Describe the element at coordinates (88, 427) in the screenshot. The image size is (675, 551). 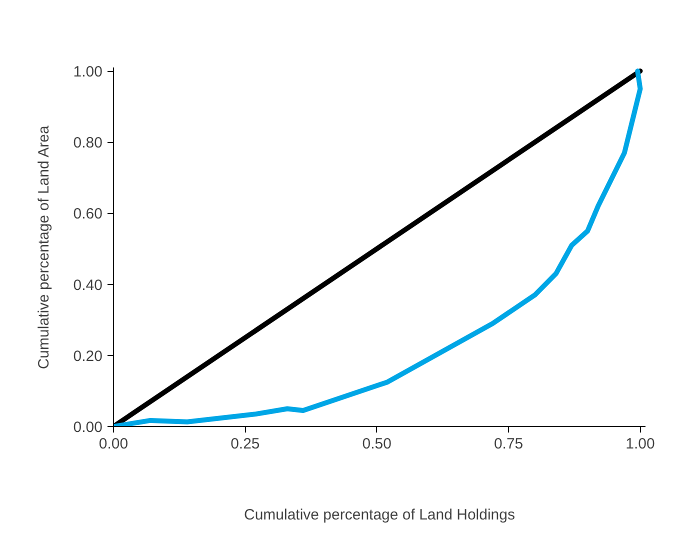
I see `y-tick-label: 0.00` at that location.